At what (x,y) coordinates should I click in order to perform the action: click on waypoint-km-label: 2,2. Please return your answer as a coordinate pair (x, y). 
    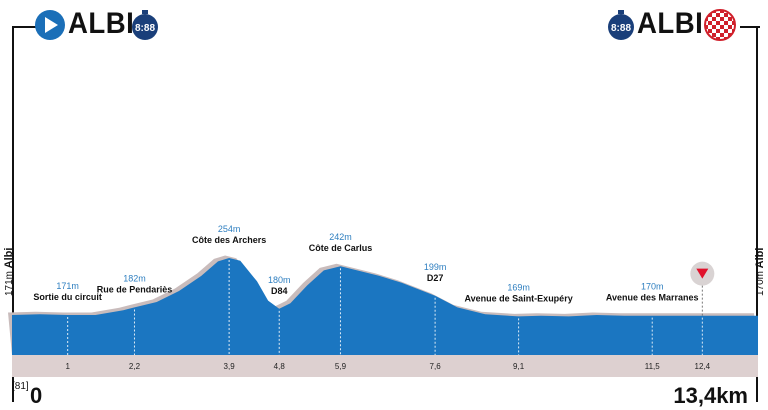
    Looking at the image, I should click on (135, 366).